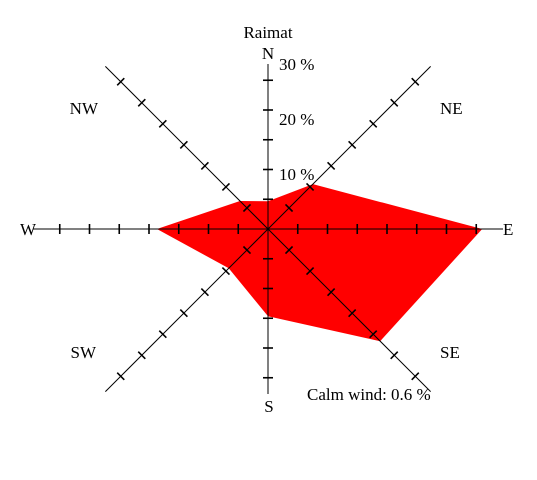 This screenshot has height=480, width=537. Describe the element at coordinates (268, 406) in the screenshot. I see `direction-label-s: S` at that location.